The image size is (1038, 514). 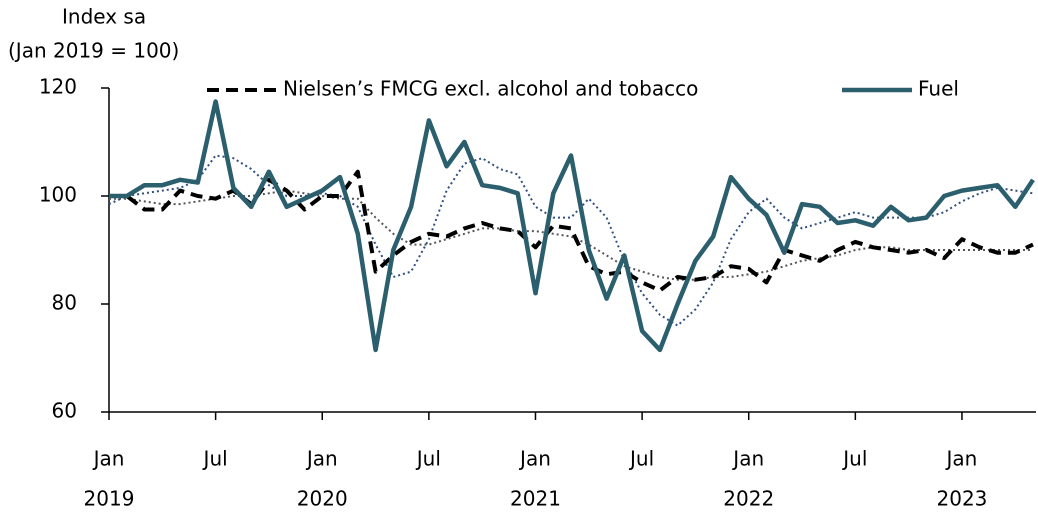 I want to click on y-axis-title: Index sa, so click(x=104, y=17).